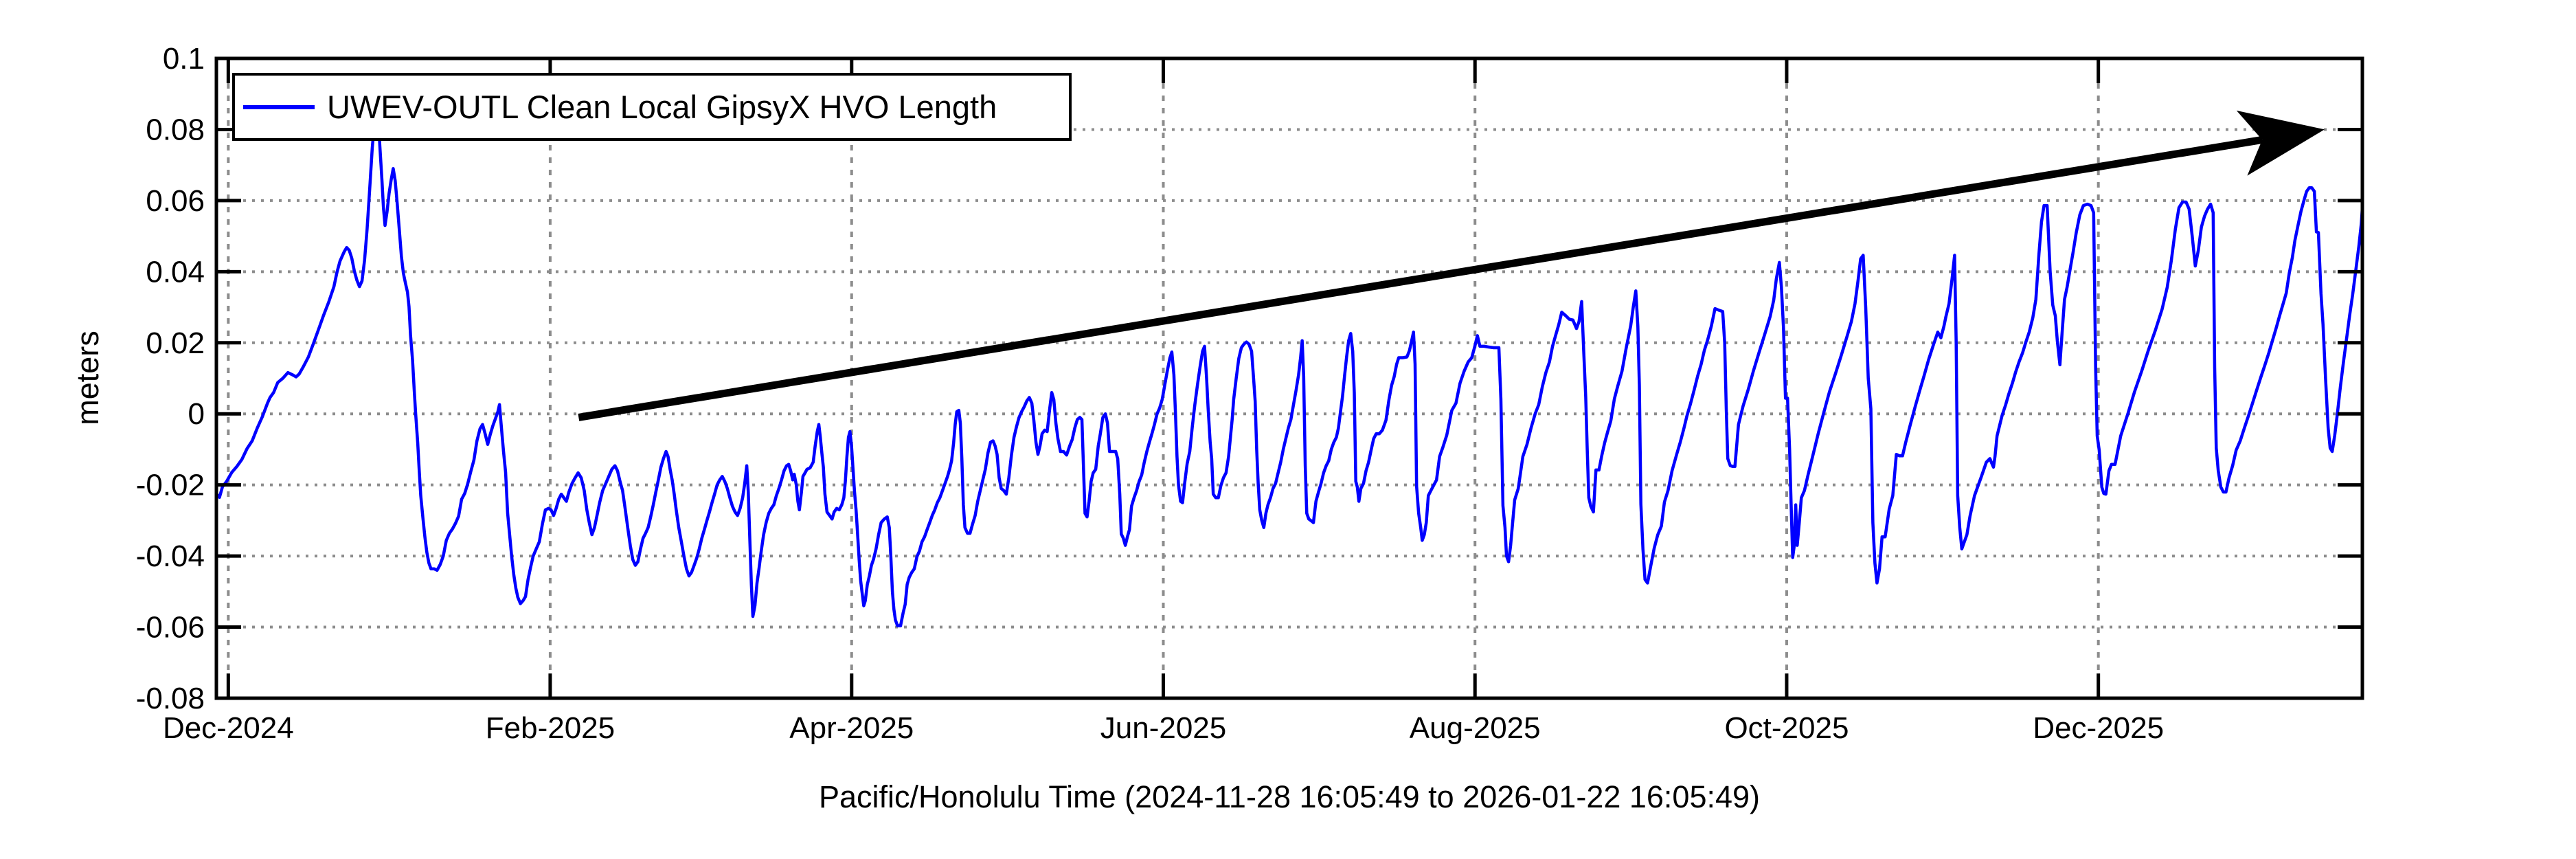  Describe the element at coordinates (851, 728) in the screenshot. I see `x-tick-label: Apr-2025` at that location.